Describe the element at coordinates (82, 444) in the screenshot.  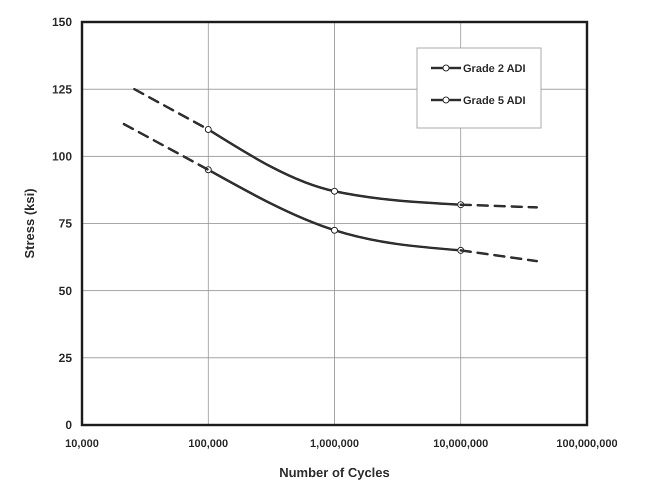
I see `x-tick-label: 10,000` at that location.